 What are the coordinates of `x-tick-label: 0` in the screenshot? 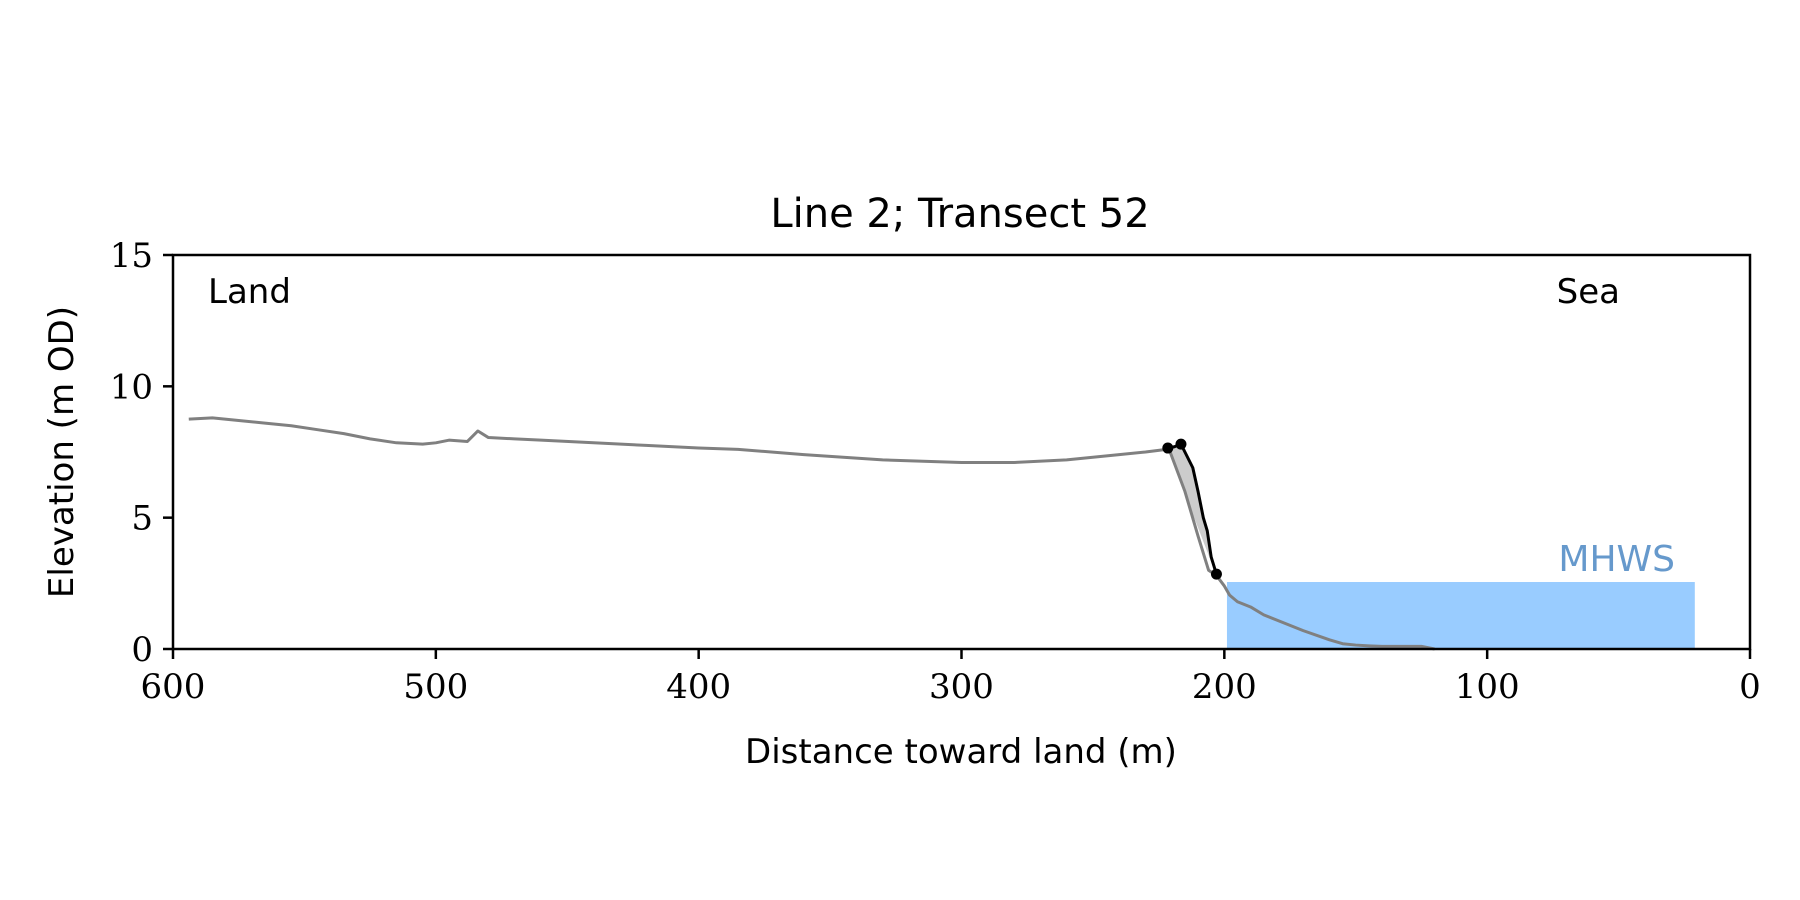 It's located at (1750, 687).